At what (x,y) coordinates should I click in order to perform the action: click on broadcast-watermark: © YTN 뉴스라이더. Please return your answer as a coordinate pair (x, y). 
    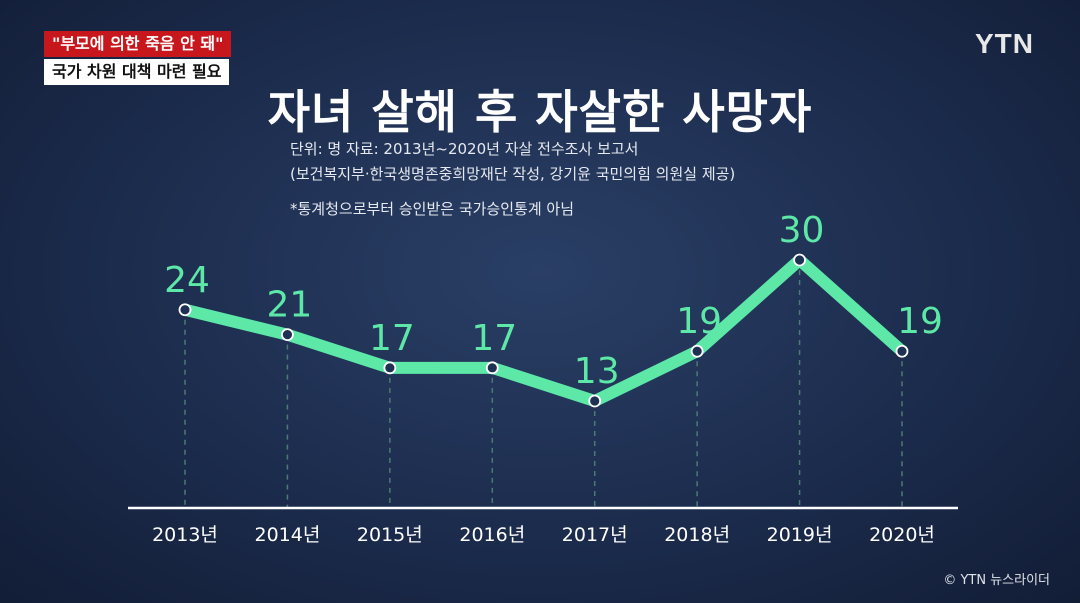
    Looking at the image, I should click on (996, 580).